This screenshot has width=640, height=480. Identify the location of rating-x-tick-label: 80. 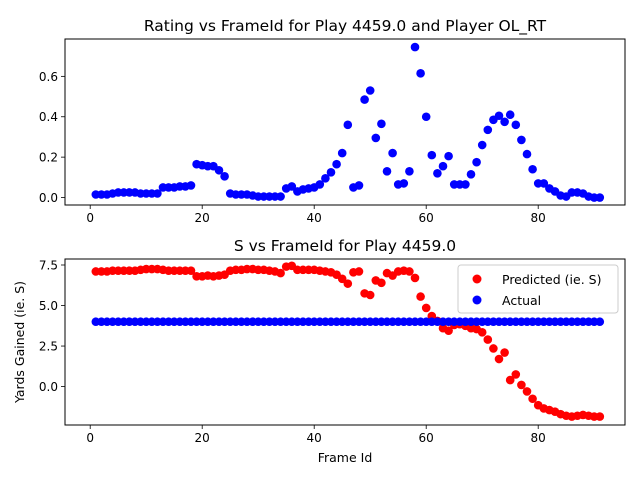
(538, 218).